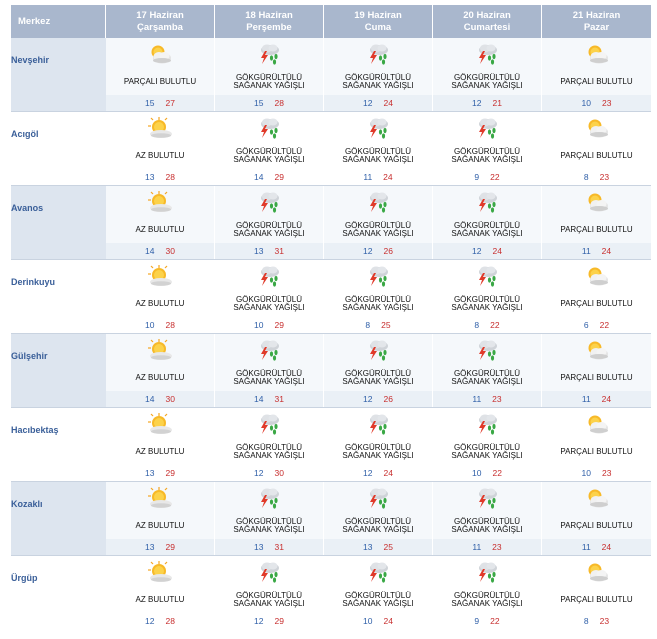  Describe the element at coordinates (269, 251) in the screenshot. I see `temperature-range: 13 31` at that location.